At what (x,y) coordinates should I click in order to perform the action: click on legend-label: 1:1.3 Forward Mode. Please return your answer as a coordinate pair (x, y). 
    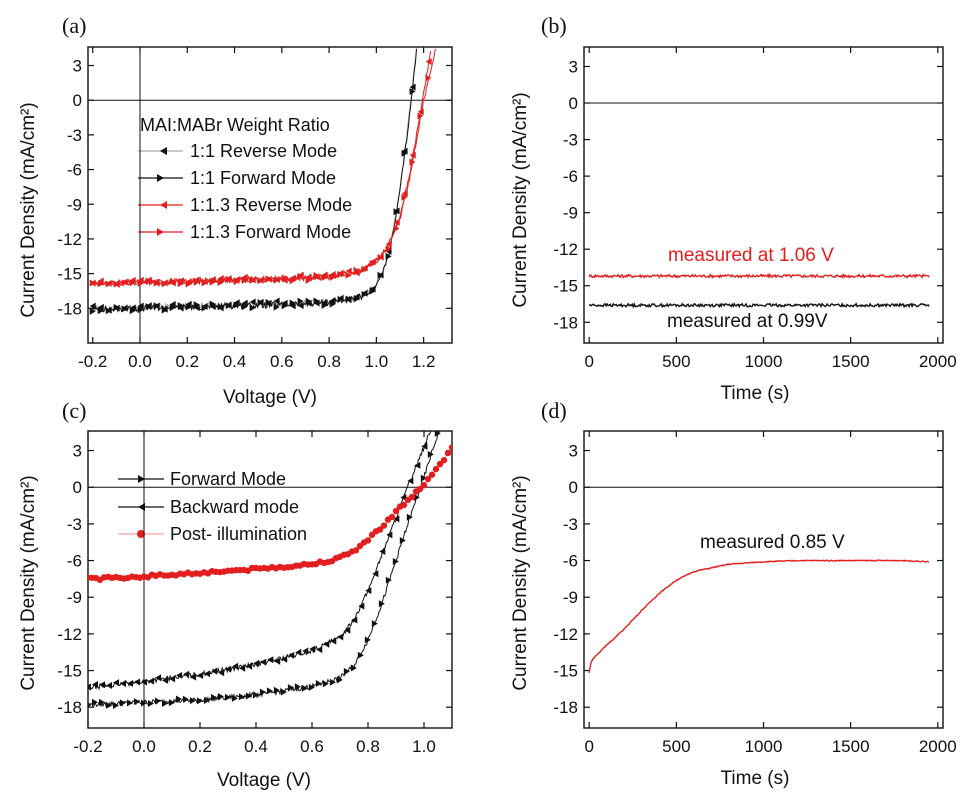
    Looking at the image, I should click on (270, 232).